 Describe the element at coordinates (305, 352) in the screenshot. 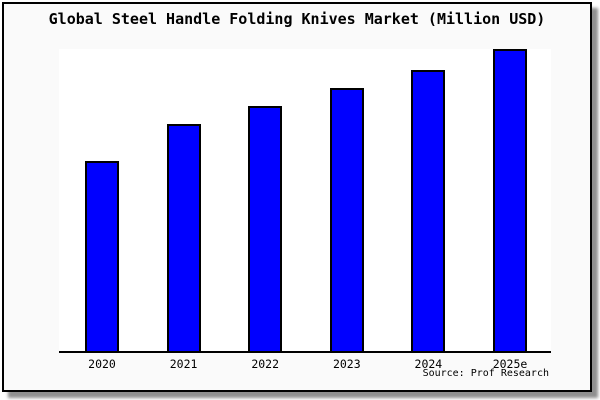

I see `x-axis-line` at that location.